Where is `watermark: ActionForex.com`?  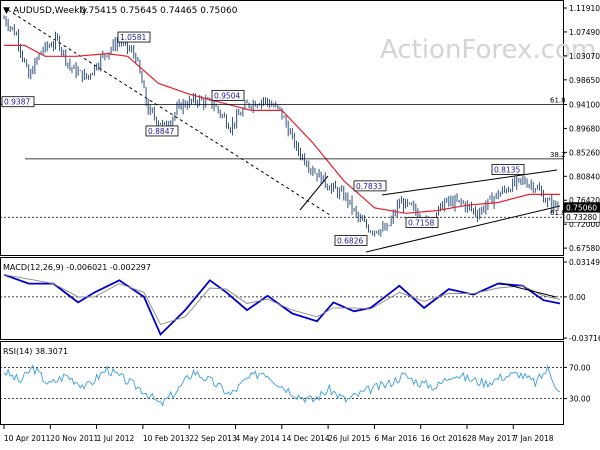 watermark: ActionForex.com is located at coordinates (488, 50).